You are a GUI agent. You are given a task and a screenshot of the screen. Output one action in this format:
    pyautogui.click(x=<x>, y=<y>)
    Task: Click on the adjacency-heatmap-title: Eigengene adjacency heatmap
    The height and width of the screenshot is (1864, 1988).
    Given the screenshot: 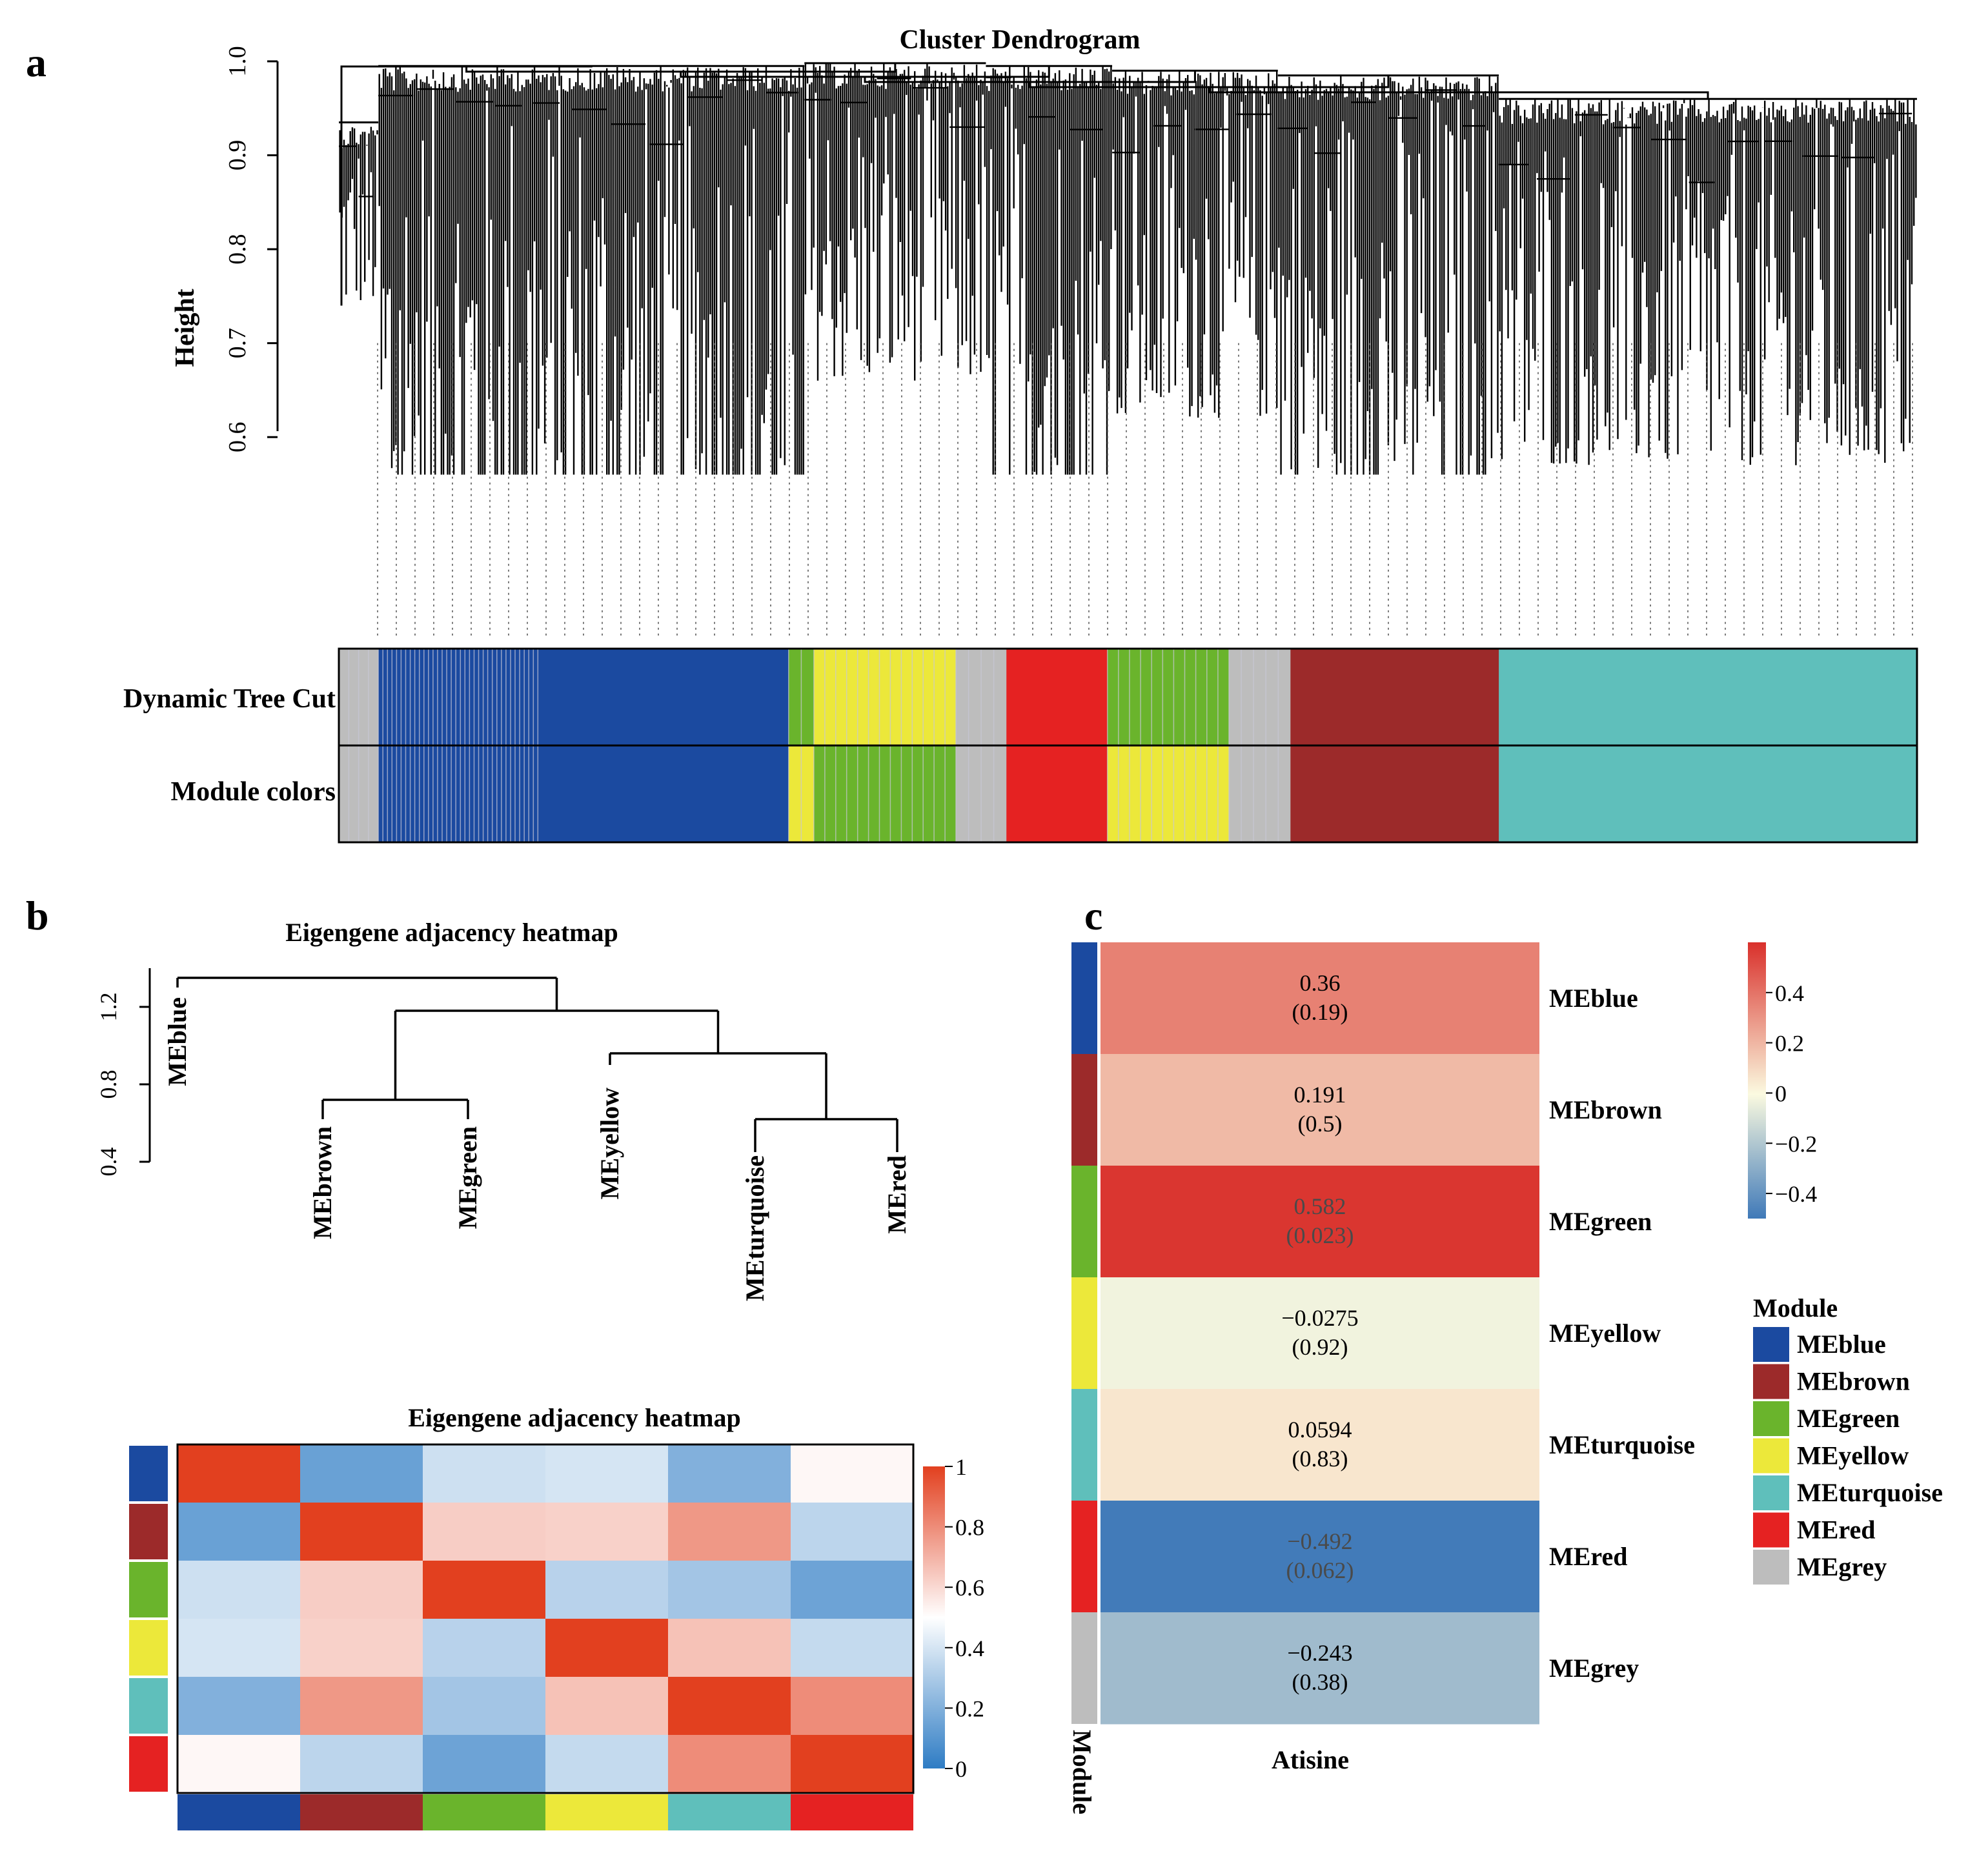 What is the action you would take?
    pyautogui.click(x=574, y=1417)
    